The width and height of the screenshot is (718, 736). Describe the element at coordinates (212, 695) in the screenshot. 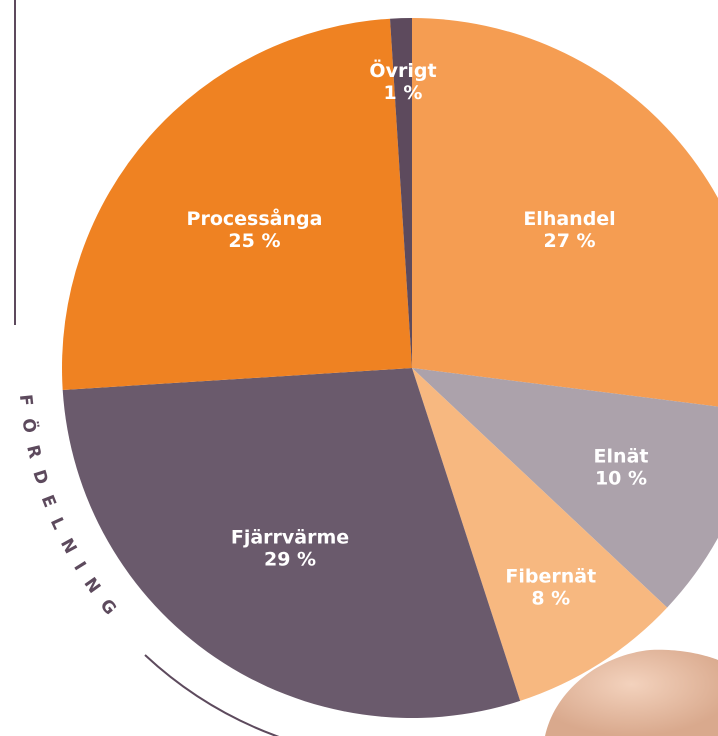

I see `decor-arc` at that location.